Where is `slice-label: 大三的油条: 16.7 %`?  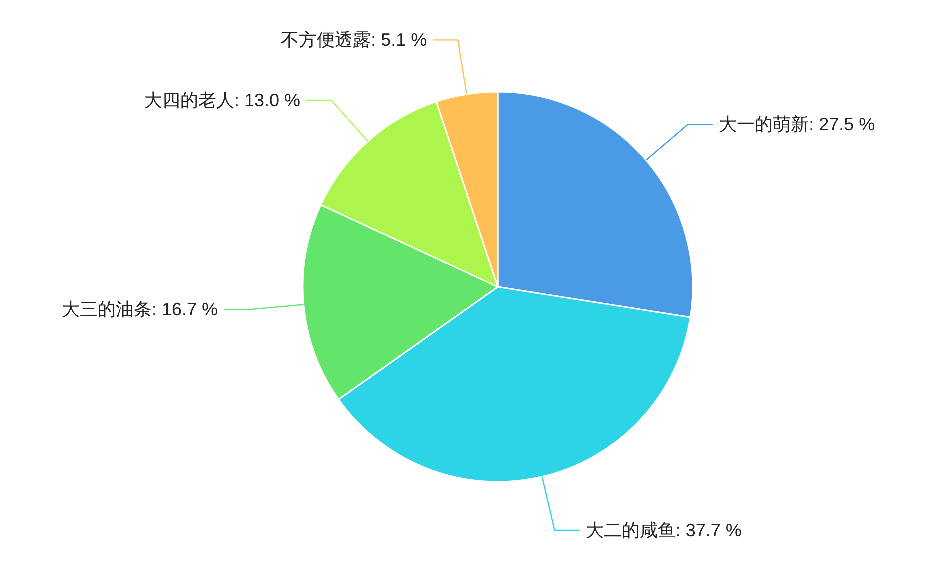 slice-label: 大三的油条: 16.7 % is located at coordinates (140, 310).